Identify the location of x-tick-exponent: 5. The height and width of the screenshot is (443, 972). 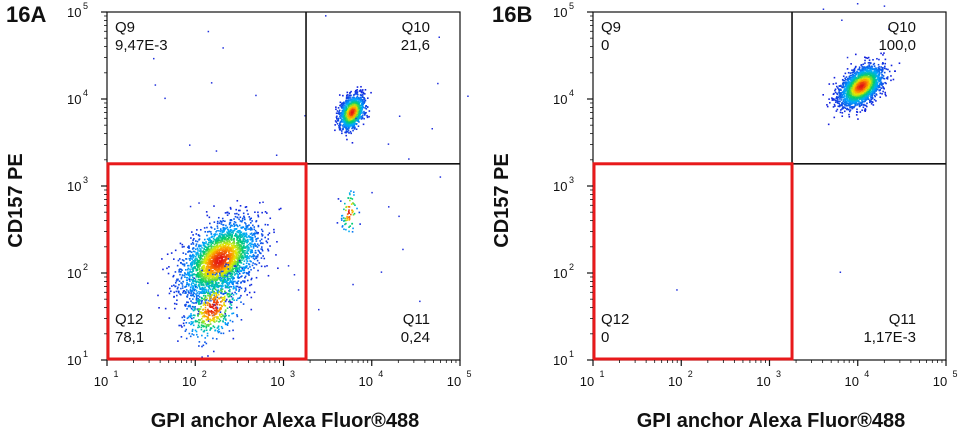
(468, 374).